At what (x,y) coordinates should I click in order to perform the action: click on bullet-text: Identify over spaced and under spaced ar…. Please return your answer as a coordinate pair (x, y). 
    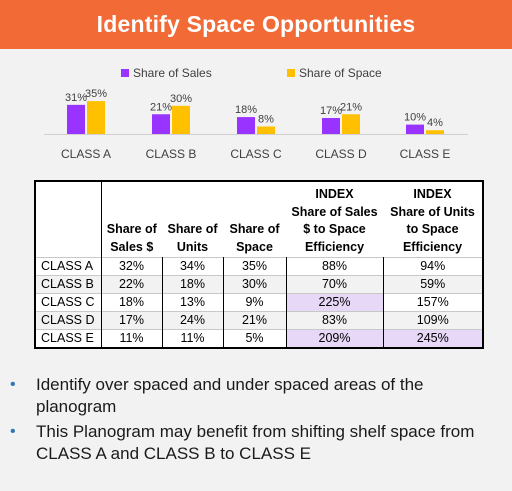
    Looking at the image, I should click on (230, 395).